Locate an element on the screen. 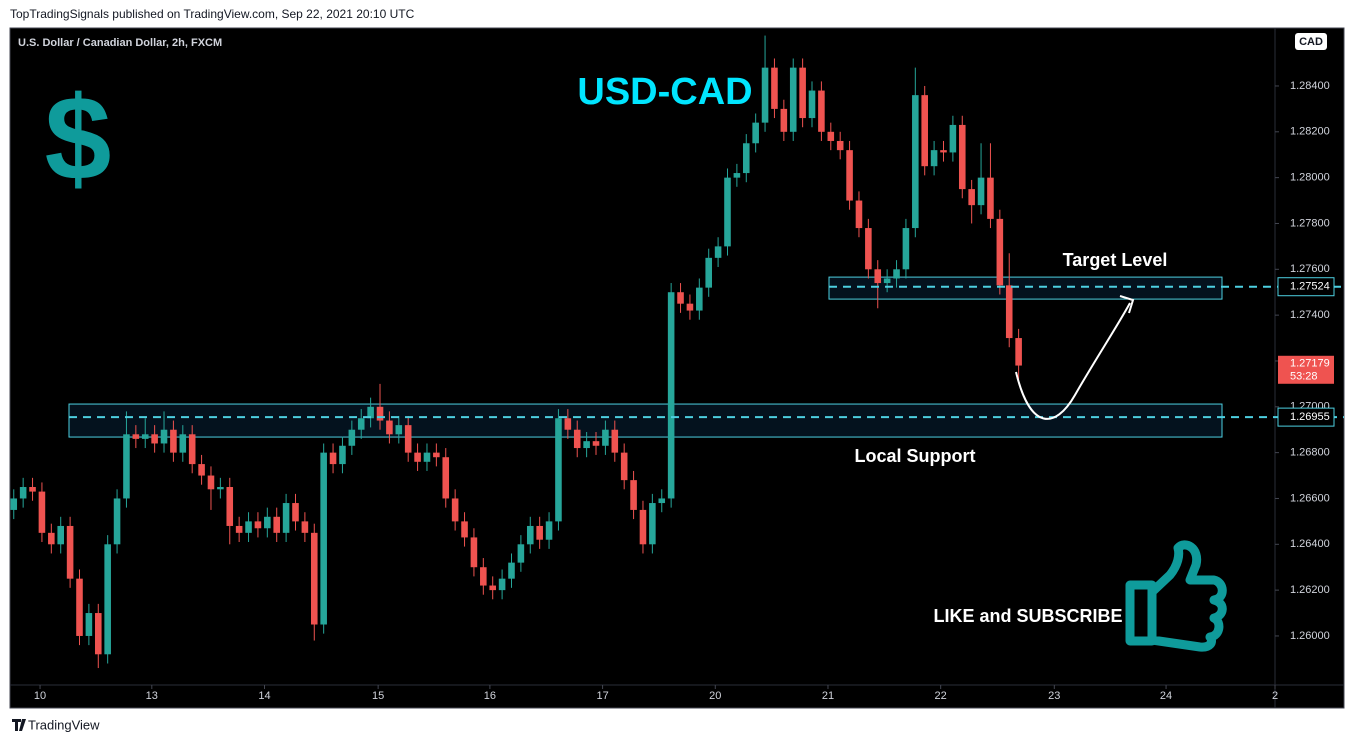 The image size is (1354, 743). x-tick-label: 17 is located at coordinates (602, 696).